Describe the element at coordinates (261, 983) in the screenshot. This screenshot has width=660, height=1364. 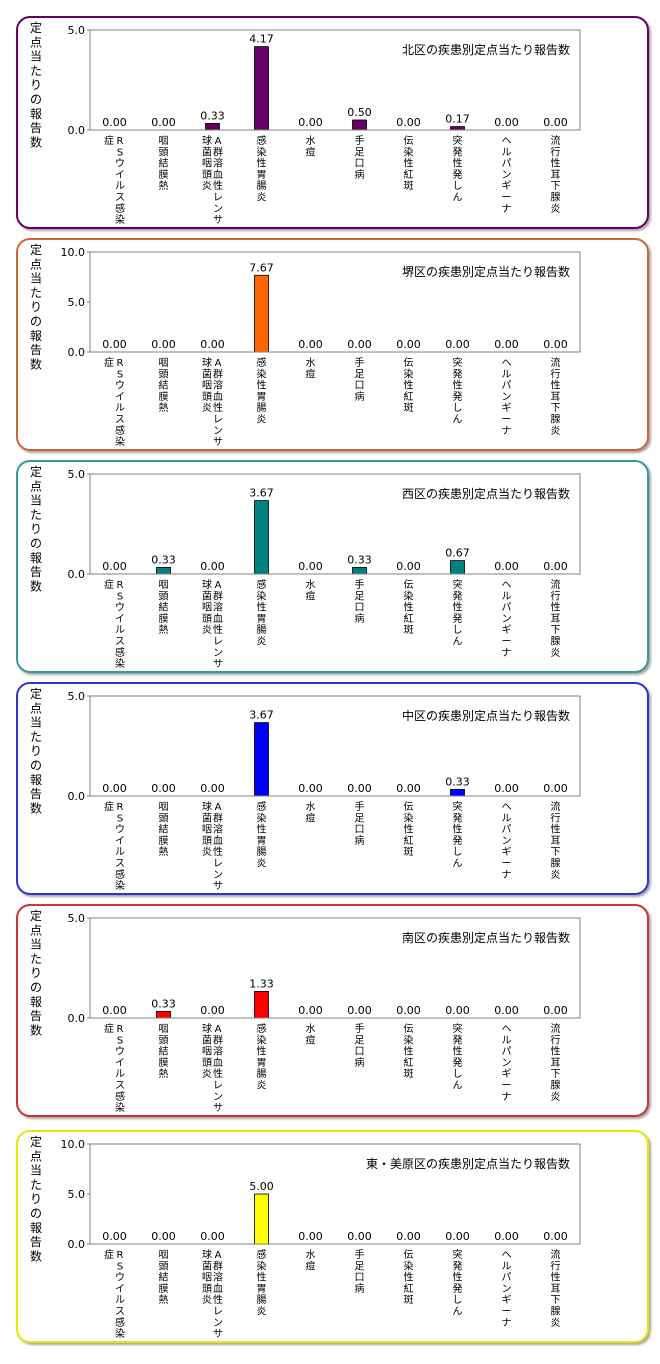
I see `data-label: 1.33` at that location.